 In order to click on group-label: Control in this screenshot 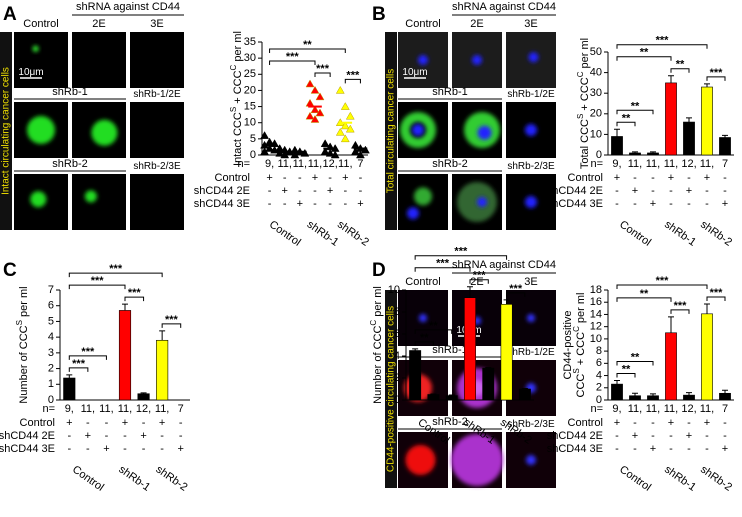, I will do `click(635, 234)`.